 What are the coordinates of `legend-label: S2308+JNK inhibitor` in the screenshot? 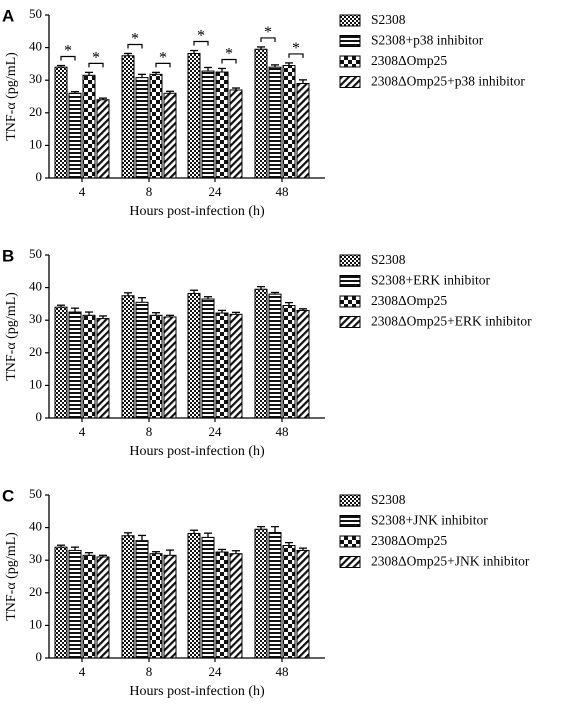 It's located at (429, 520).